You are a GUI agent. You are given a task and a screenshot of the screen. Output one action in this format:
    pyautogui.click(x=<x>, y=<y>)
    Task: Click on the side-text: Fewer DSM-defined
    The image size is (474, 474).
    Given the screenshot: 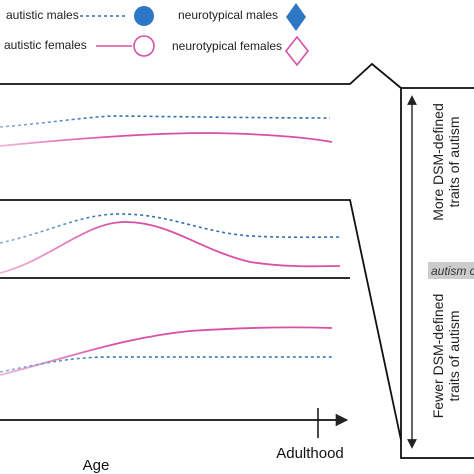 What is the action you would take?
    pyautogui.click(x=438, y=356)
    